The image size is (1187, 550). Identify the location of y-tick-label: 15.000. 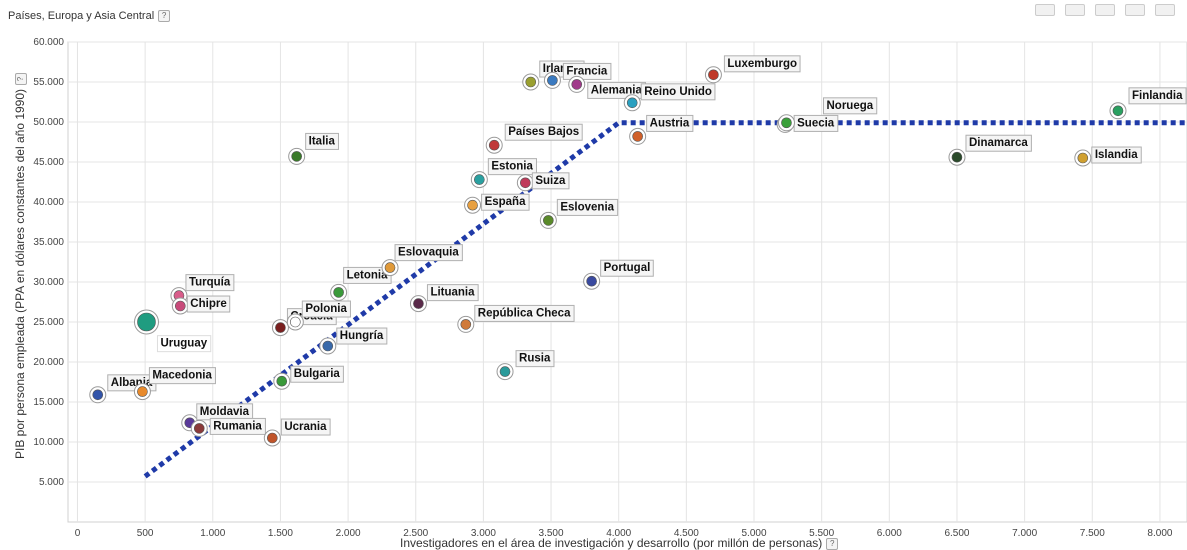
(48, 402).